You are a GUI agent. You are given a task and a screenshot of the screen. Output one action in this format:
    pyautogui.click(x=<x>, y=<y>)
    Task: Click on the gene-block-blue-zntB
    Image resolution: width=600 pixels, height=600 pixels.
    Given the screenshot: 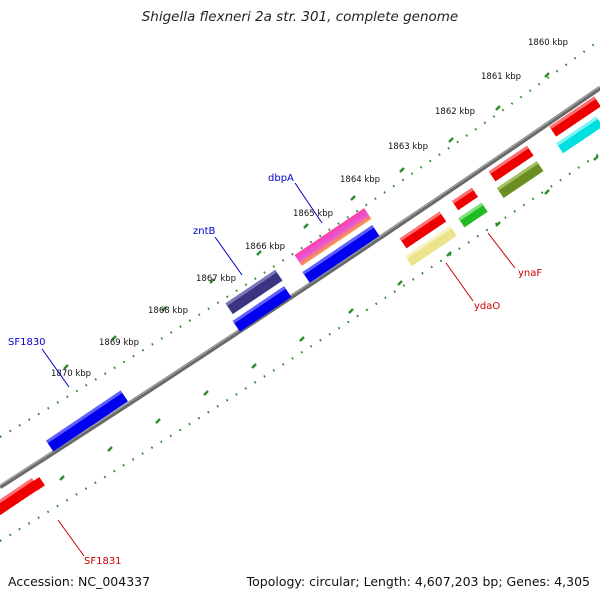 What is the action you would take?
    pyautogui.click(x=262, y=309)
    